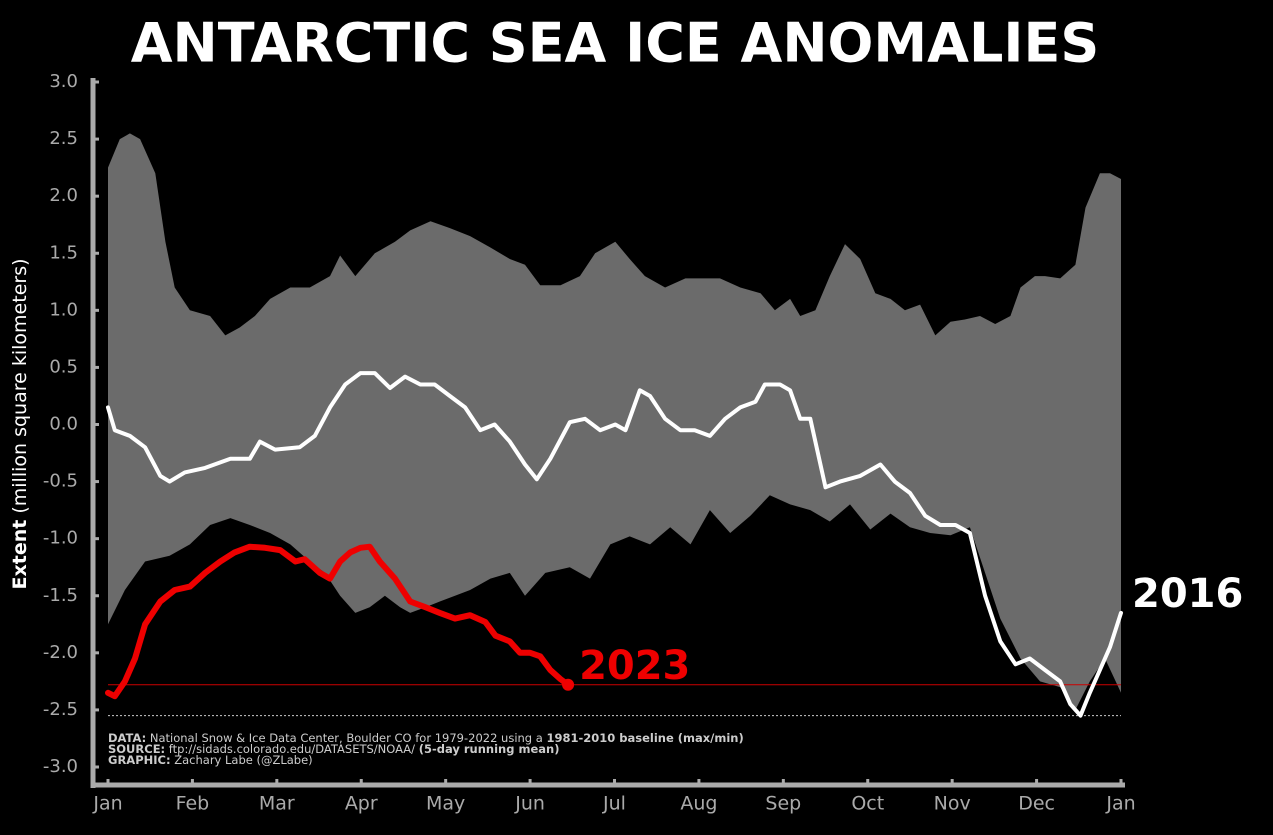 The image size is (1273, 835). Describe the element at coordinates (614, 804) in the screenshot. I see `x-tick-label: Jul` at that location.